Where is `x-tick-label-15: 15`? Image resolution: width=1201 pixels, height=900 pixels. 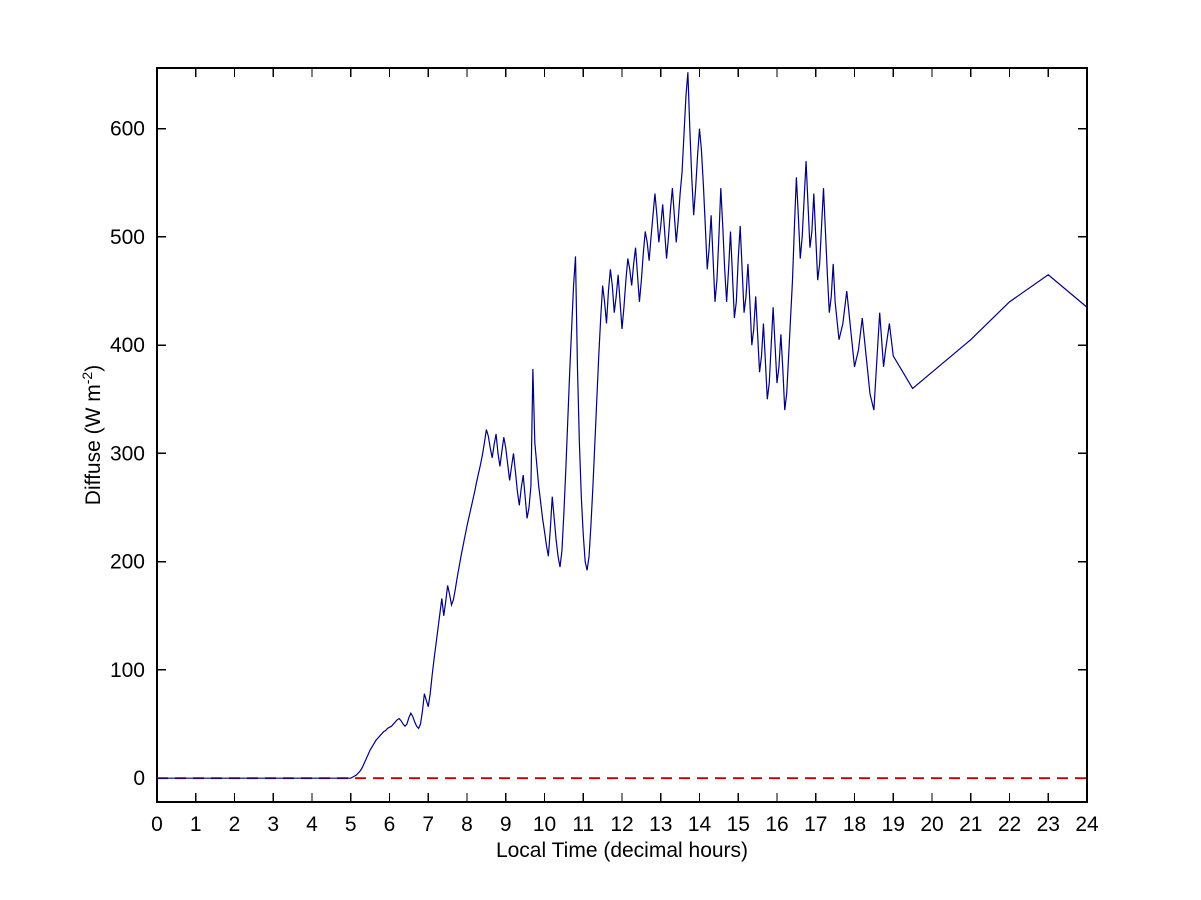 x-tick-label-15: 15 is located at coordinates (738, 824).